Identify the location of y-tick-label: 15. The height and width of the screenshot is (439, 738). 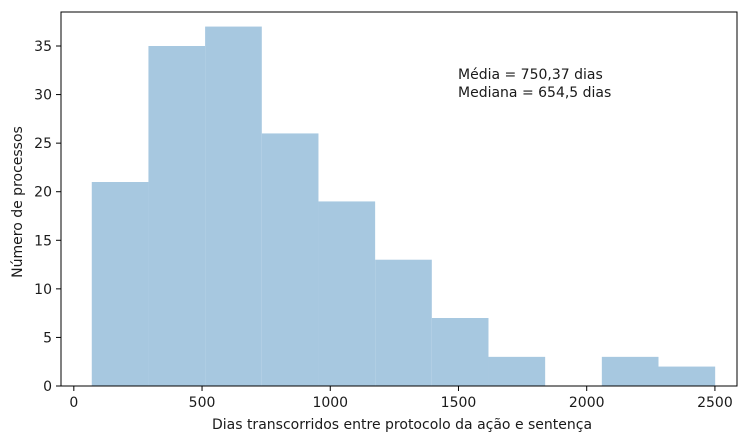
(43, 241).